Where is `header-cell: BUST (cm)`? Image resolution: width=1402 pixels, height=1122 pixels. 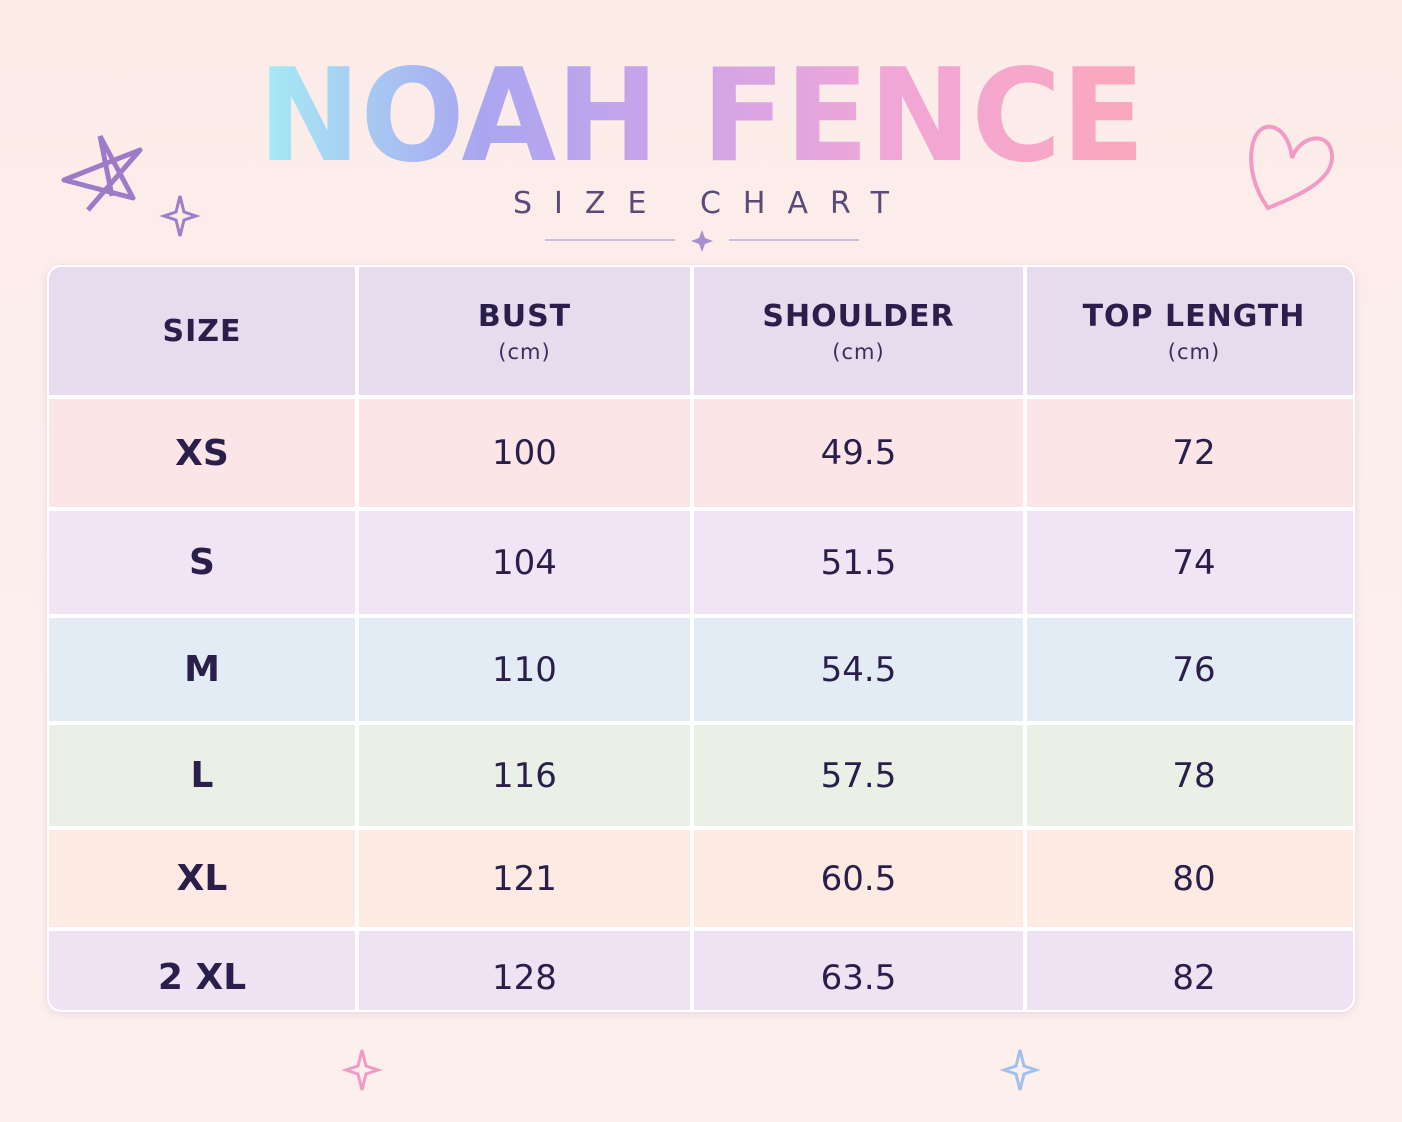
header-cell: BUST (cm) is located at coordinates (524, 331).